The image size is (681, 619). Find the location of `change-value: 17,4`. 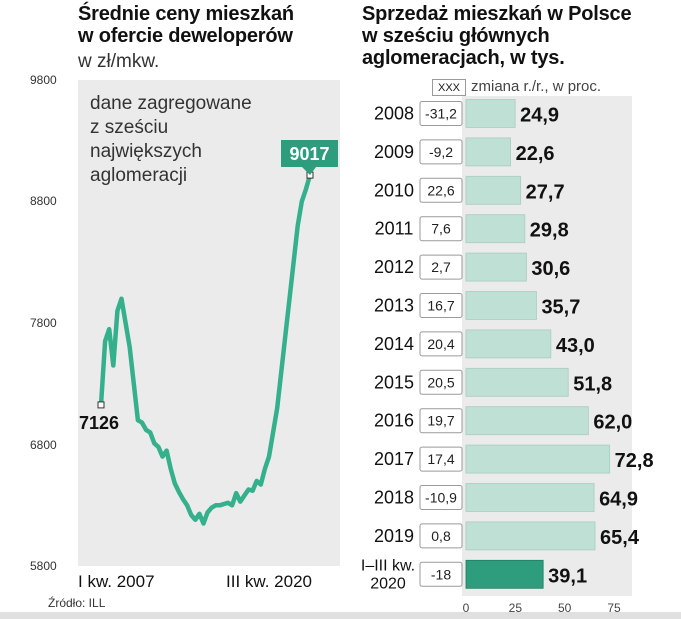

change-value: 17,4 is located at coordinates (440, 459).